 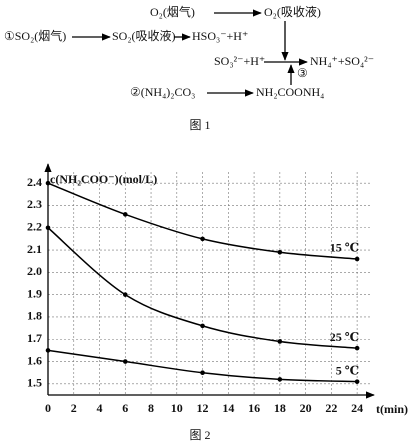 What do you see at coordinates (302, 73) in the screenshot?
I see `step-label: ③` at bounding box center [302, 73].